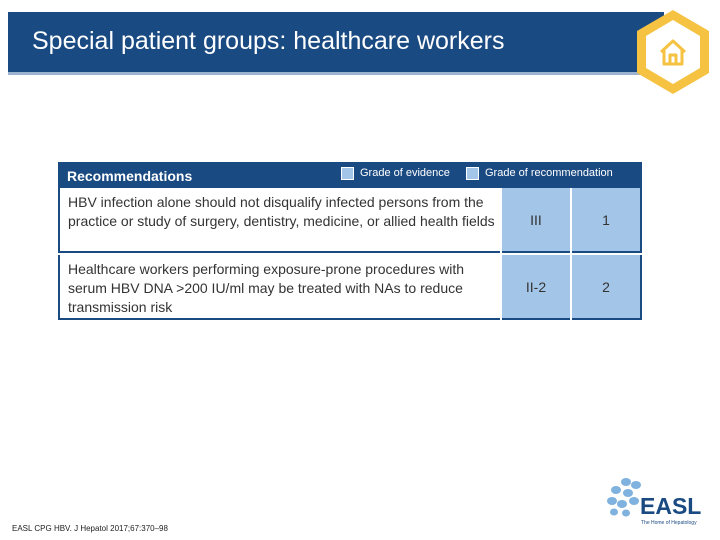 The width and height of the screenshot is (720, 540). I want to click on easl-logo: EASL The Home of Hepatology, so click(658, 502).